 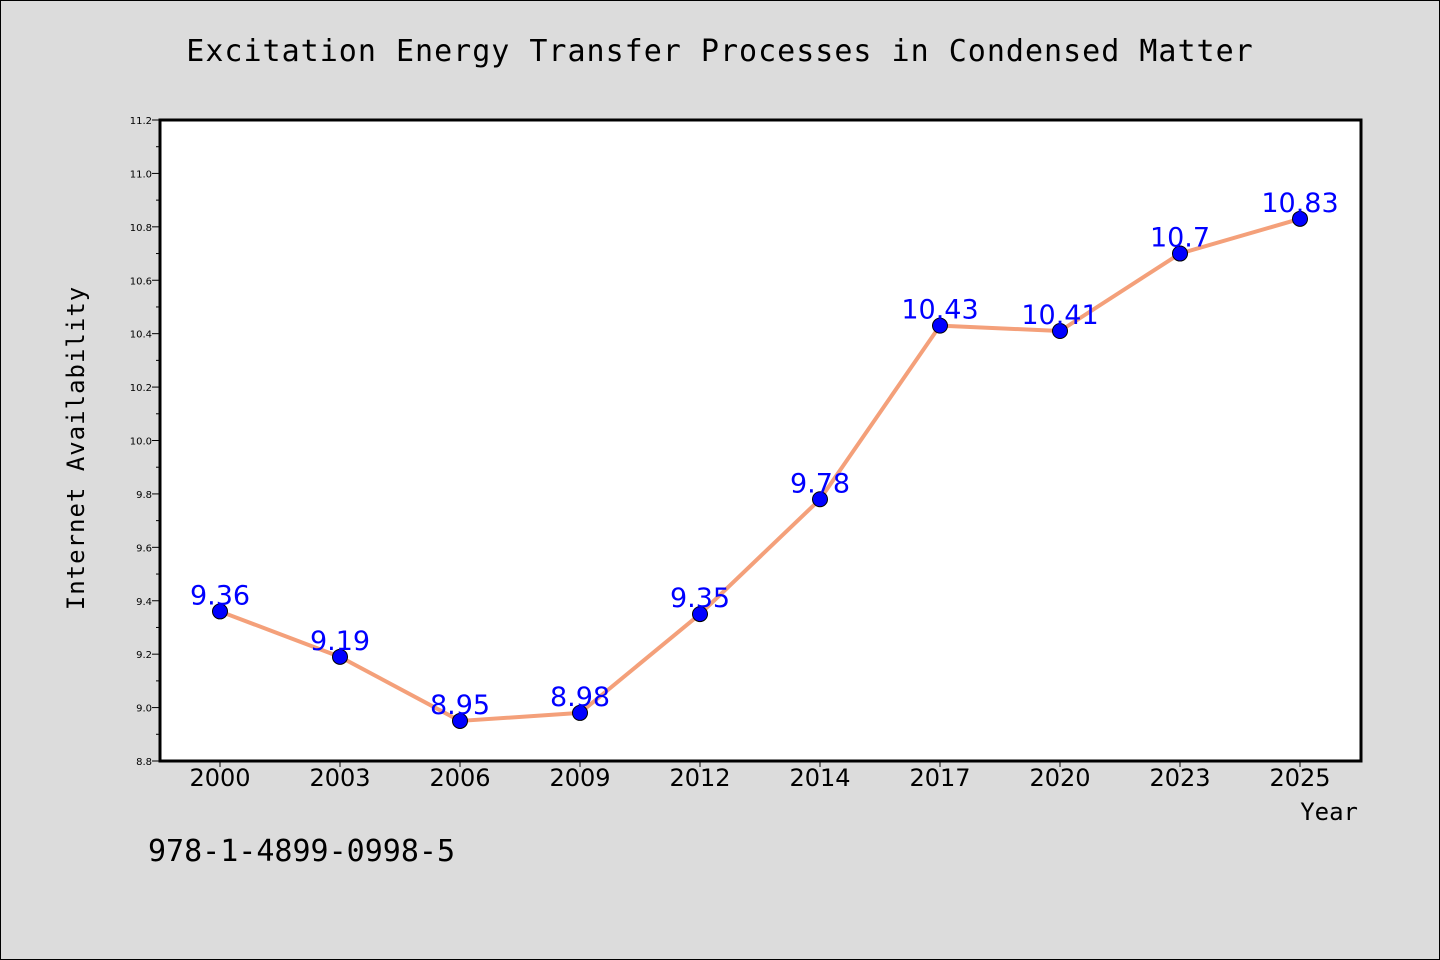 What do you see at coordinates (699, 778) in the screenshot?
I see `x-tick-label: 2012` at bounding box center [699, 778].